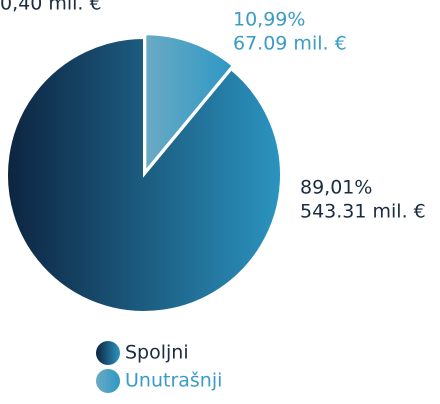 The width and height of the screenshot is (440, 404). Describe the element at coordinates (363, 212) in the screenshot. I see `amount-label: 543.31 mil. €` at that location.